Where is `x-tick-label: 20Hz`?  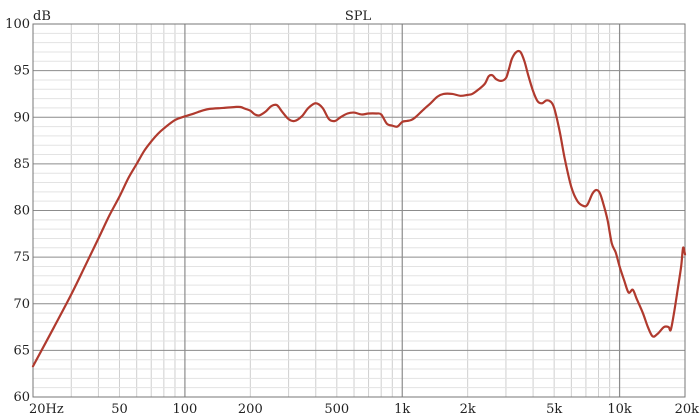 x-tick-label: 20Hz is located at coordinates (46, 409).